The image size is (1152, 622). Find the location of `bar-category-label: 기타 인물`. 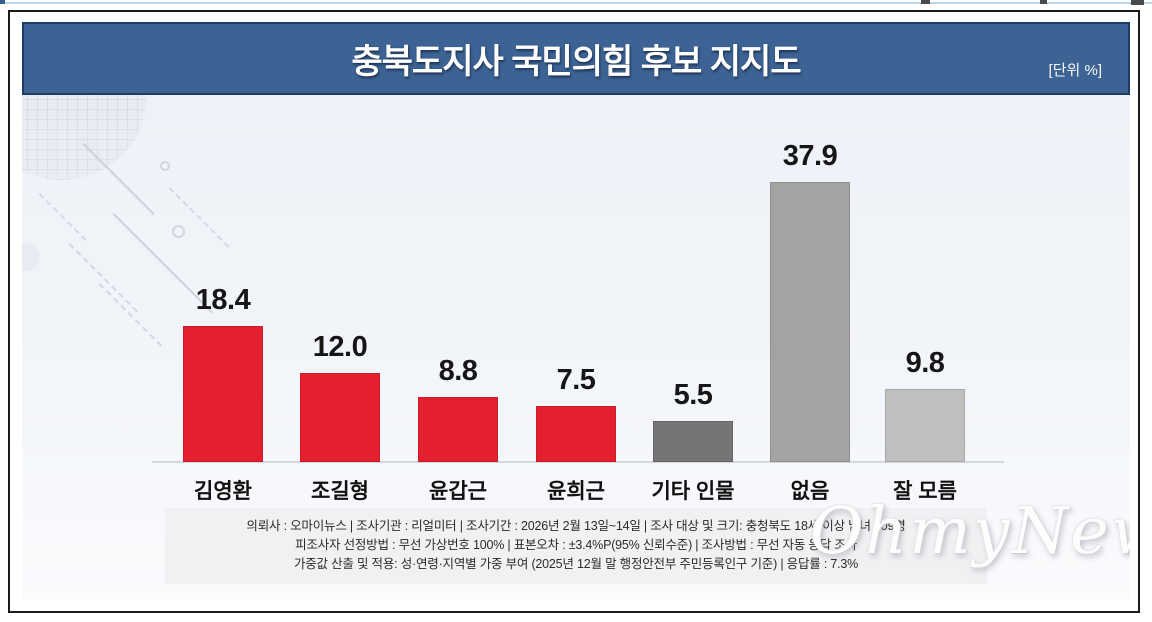

bar-category-label: 기타 인물 is located at coordinates (693, 491).